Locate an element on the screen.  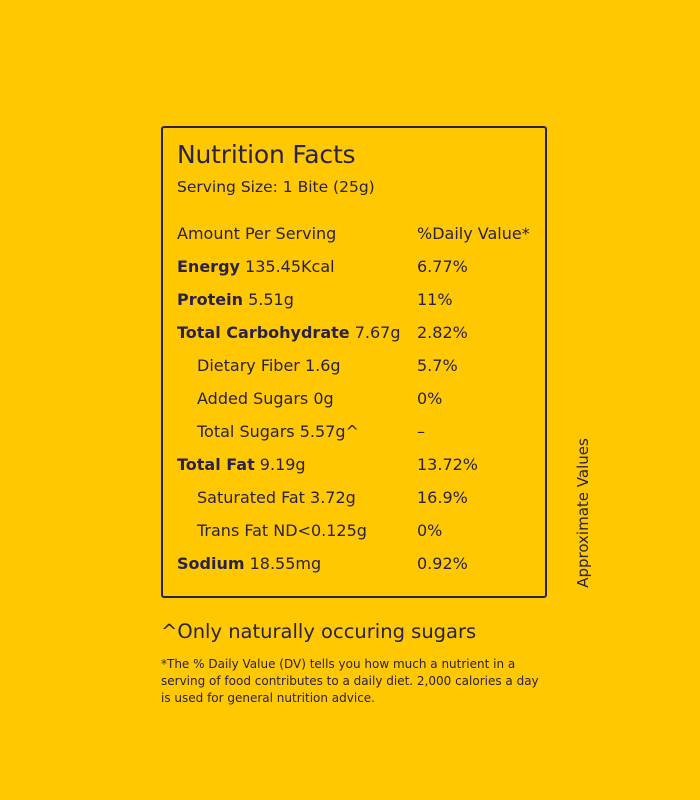
nutrient-dv: 5.7% is located at coordinates (437, 365).